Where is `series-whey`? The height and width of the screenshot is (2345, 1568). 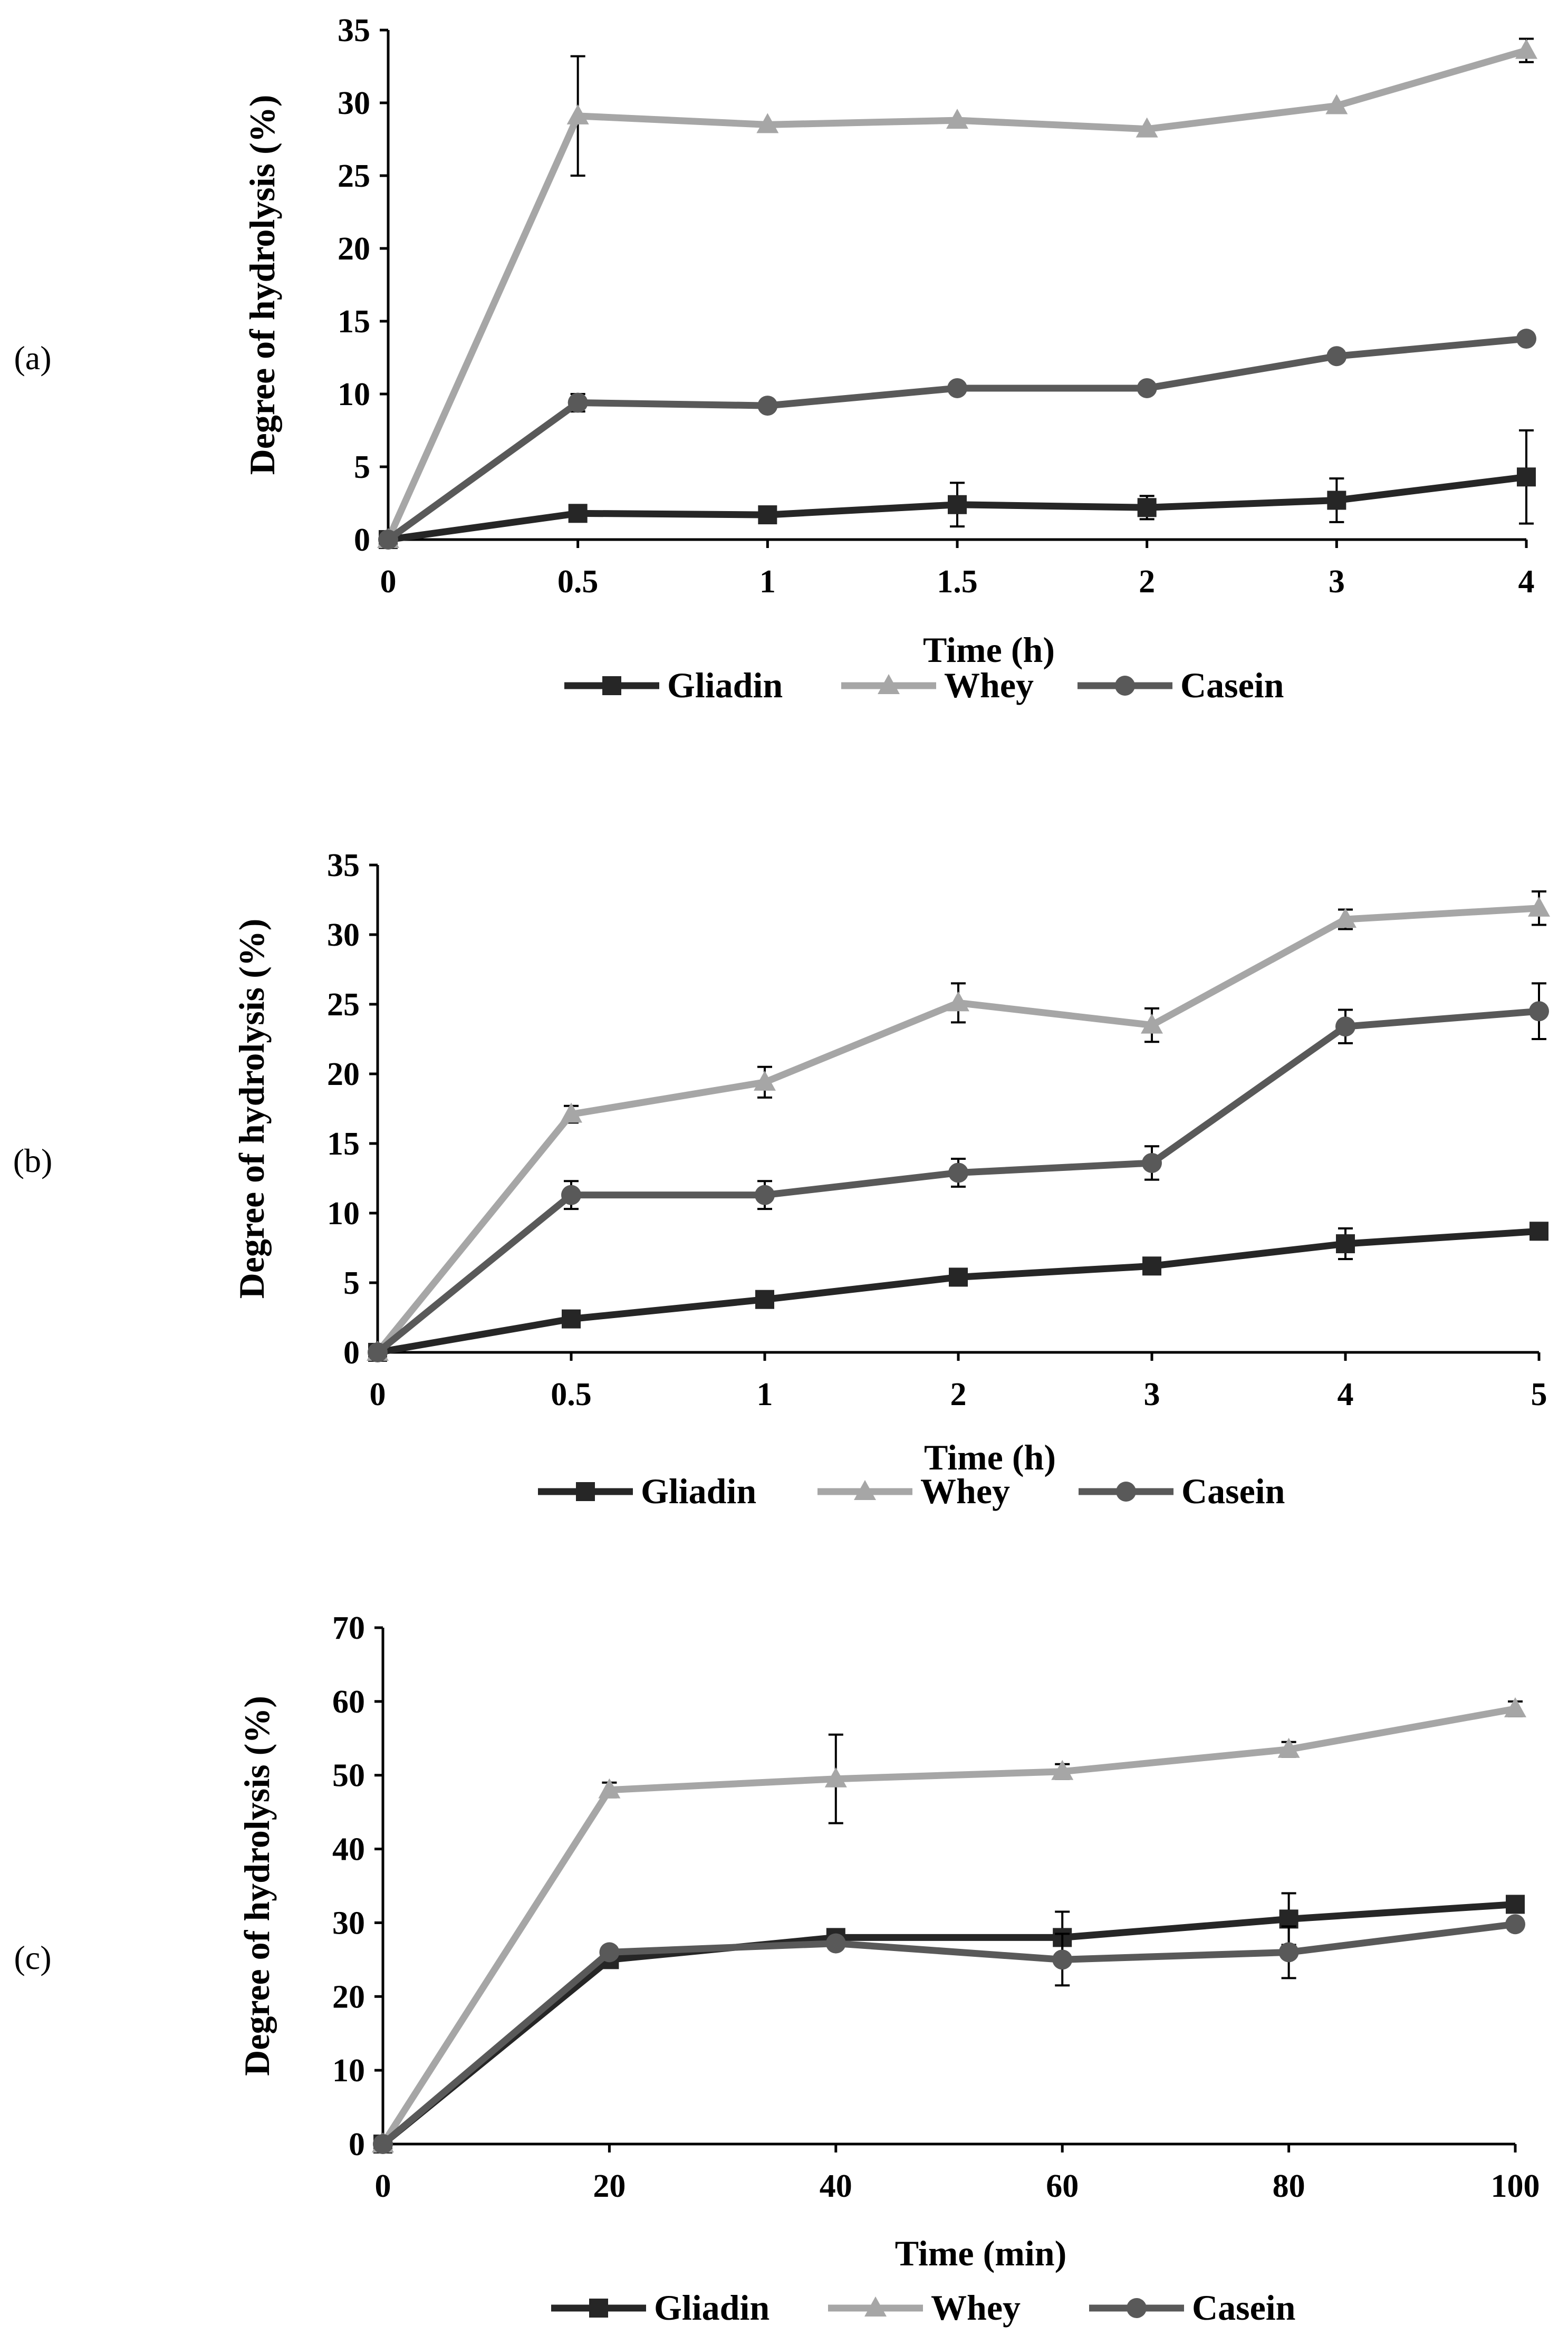
series-whey is located at coordinates (949, 1924).